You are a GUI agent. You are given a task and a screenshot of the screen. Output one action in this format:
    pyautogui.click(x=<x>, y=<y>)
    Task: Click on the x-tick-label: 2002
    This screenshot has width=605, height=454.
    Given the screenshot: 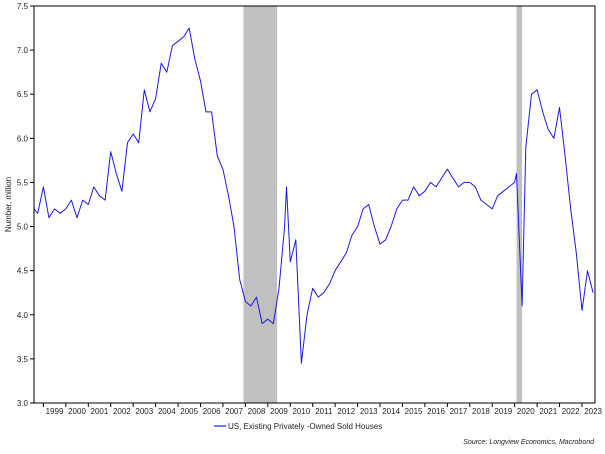 What is the action you would take?
    pyautogui.click(x=122, y=411)
    